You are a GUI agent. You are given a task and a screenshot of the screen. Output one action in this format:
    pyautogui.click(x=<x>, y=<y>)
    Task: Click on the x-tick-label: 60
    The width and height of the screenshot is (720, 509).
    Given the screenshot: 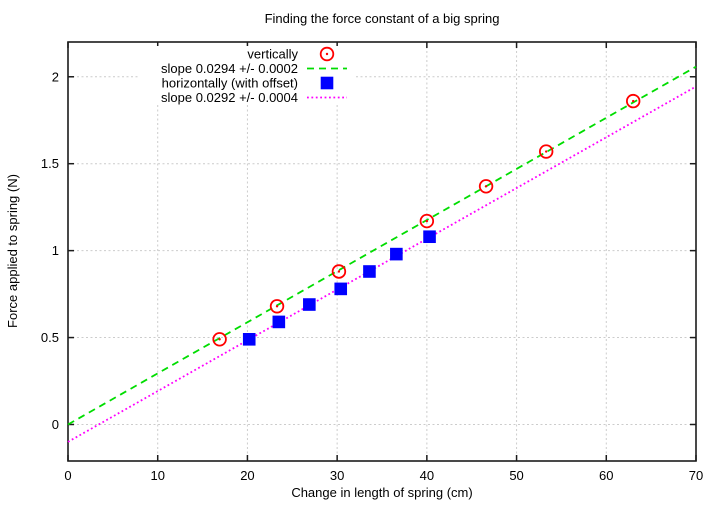 What is the action you would take?
    pyautogui.click(x=606, y=475)
    